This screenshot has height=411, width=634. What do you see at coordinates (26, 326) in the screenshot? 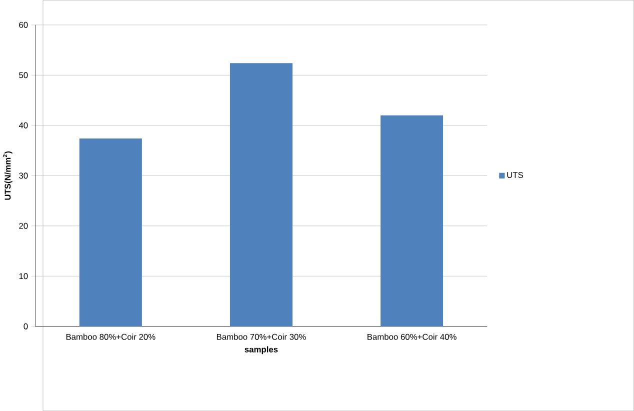
I see `y-tick-label: 0` at bounding box center [26, 326].